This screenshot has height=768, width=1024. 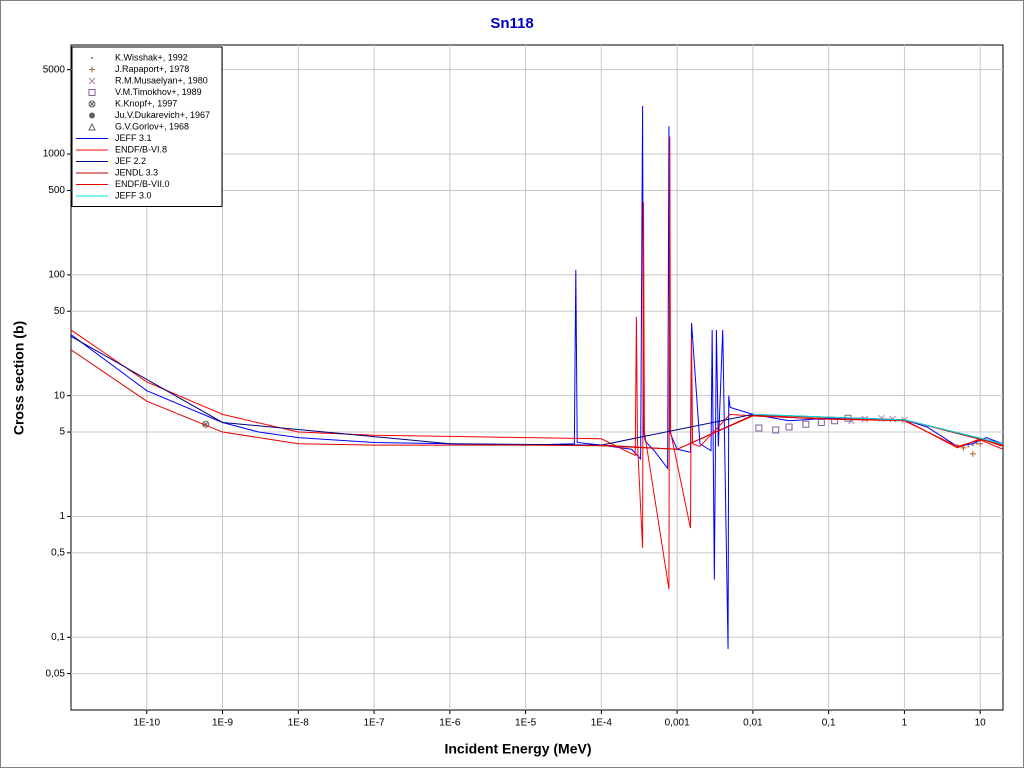 What do you see at coordinates (58, 552) in the screenshot?
I see `y-tick-label: 0,5` at bounding box center [58, 552].